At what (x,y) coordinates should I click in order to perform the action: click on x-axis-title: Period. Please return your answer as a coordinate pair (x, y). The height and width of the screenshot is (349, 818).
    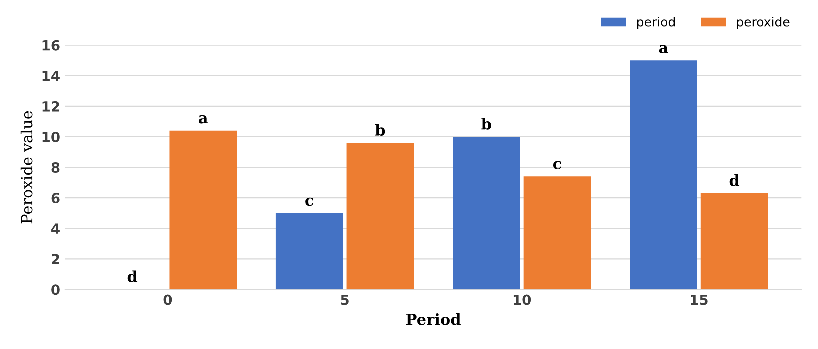
    Looking at the image, I should click on (433, 320).